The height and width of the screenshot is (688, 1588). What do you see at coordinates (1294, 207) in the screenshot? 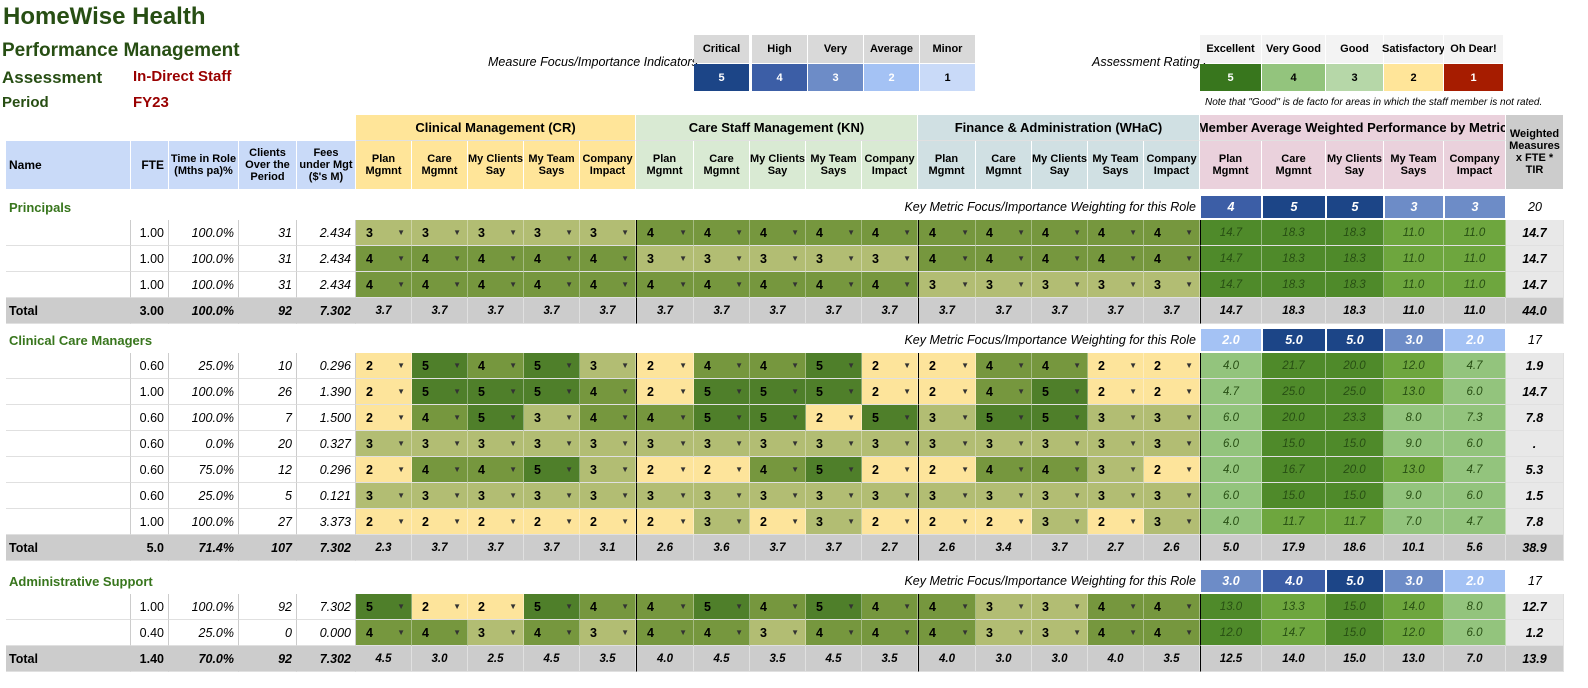
I see `weight-value: 5` at bounding box center [1294, 207].